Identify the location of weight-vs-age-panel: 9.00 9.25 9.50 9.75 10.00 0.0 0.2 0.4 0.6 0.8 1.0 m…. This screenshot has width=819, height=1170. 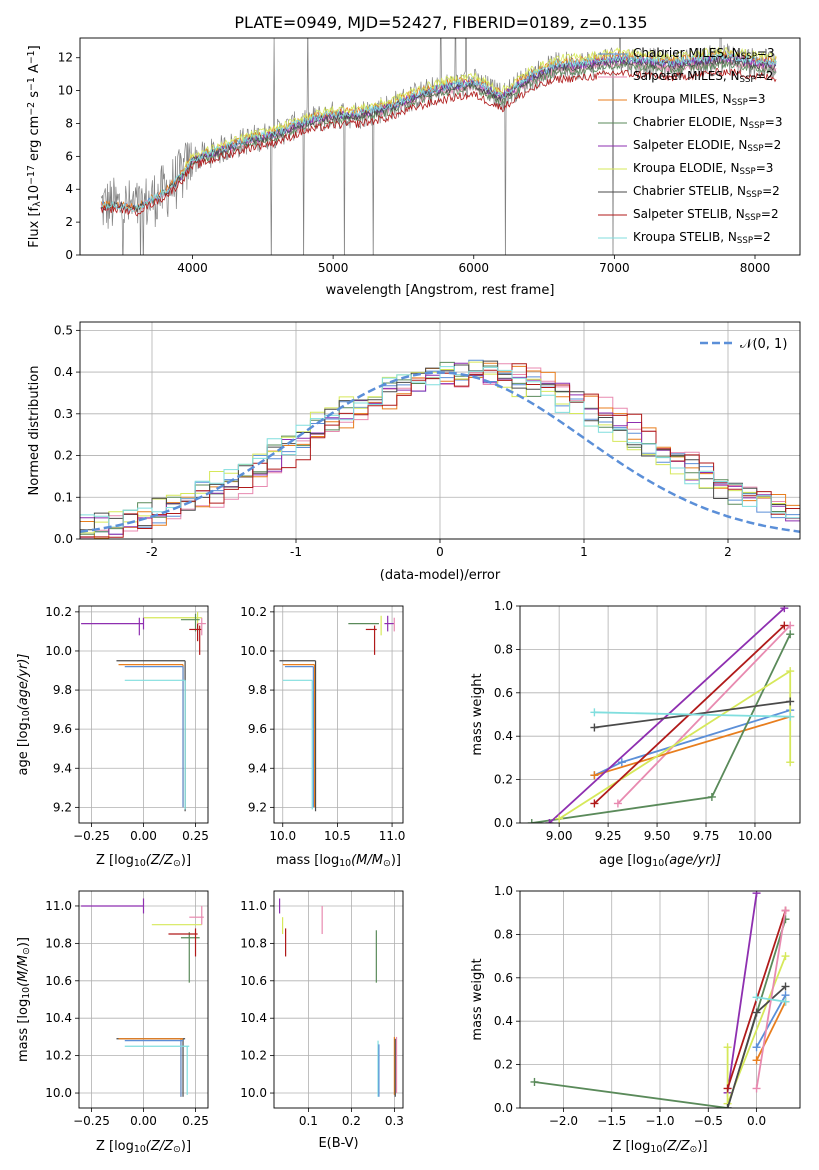
(635, 734).